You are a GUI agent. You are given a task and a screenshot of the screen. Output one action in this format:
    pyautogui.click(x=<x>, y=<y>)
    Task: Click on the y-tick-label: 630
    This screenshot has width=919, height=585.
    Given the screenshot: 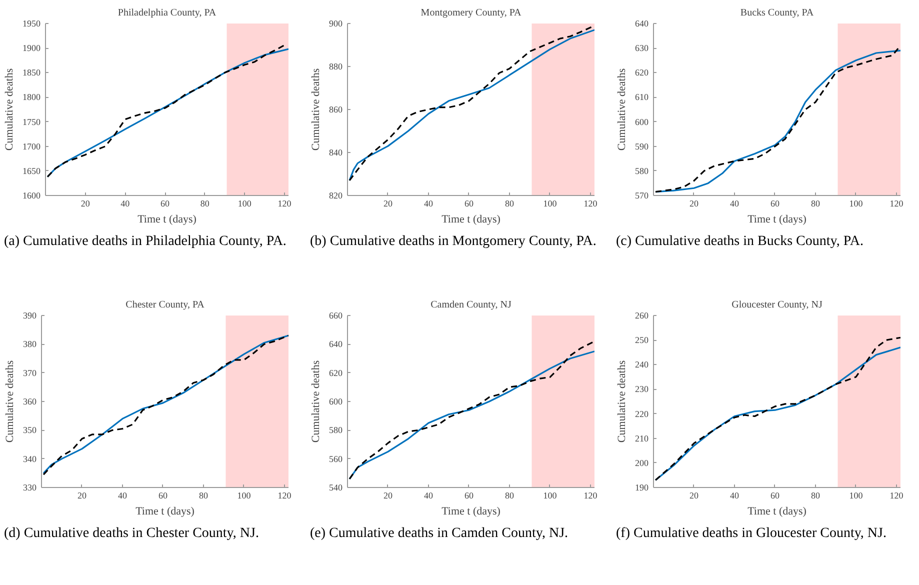 What is the action you would take?
    pyautogui.click(x=642, y=48)
    